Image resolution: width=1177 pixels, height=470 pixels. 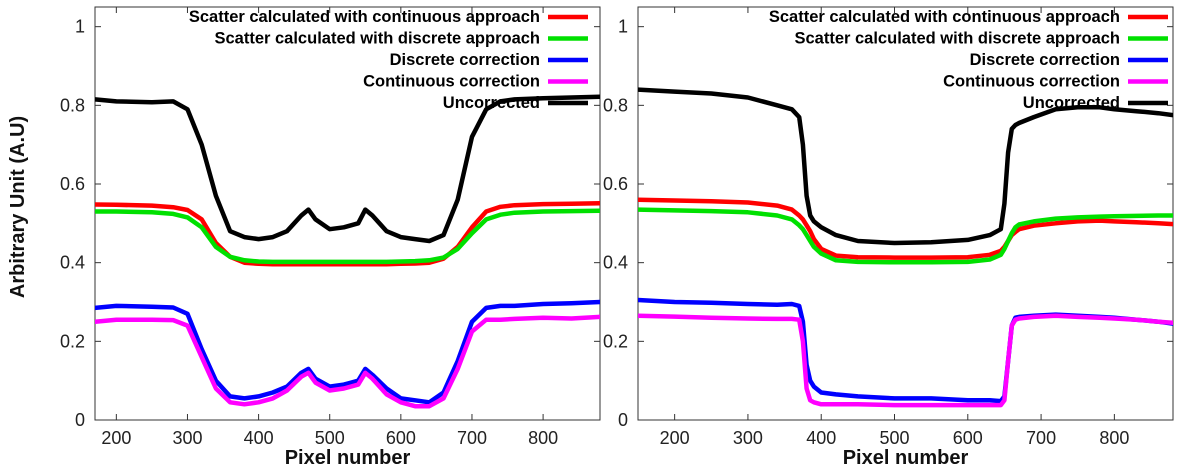 What do you see at coordinates (1071, 103) in the screenshot?
I see `right-legend-label-5: Uncorrected` at bounding box center [1071, 103].